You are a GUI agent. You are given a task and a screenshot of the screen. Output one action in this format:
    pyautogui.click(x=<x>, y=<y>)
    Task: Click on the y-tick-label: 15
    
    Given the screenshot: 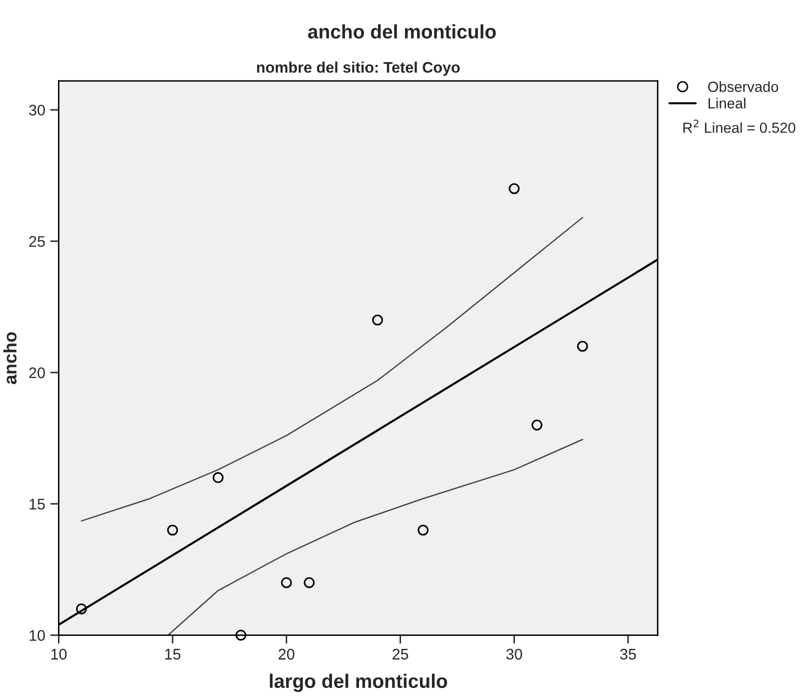 What is the action you would take?
    pyautogui.click(x=37, y=504)
    